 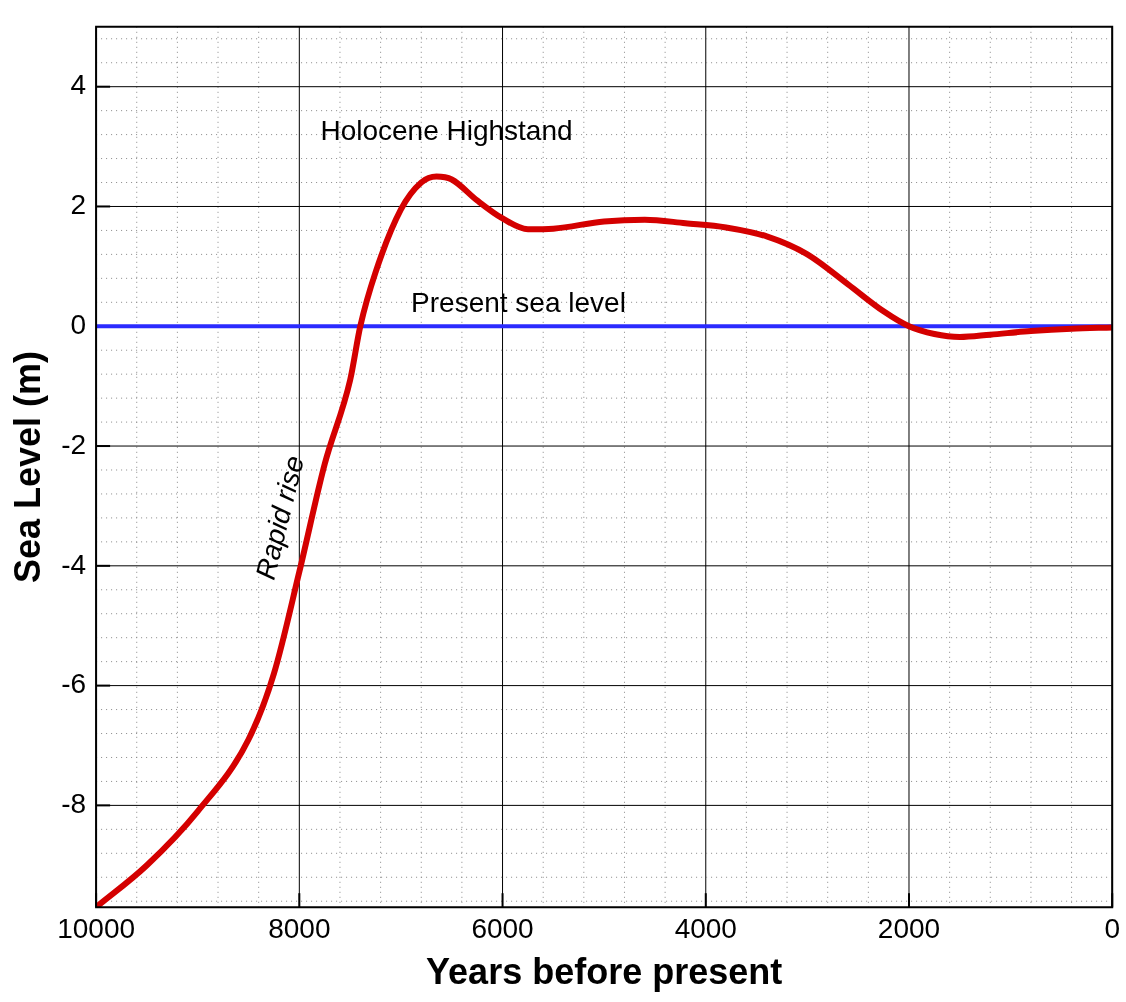 I want to click on x-tick-label: 6000, so click(x=502, y=928).